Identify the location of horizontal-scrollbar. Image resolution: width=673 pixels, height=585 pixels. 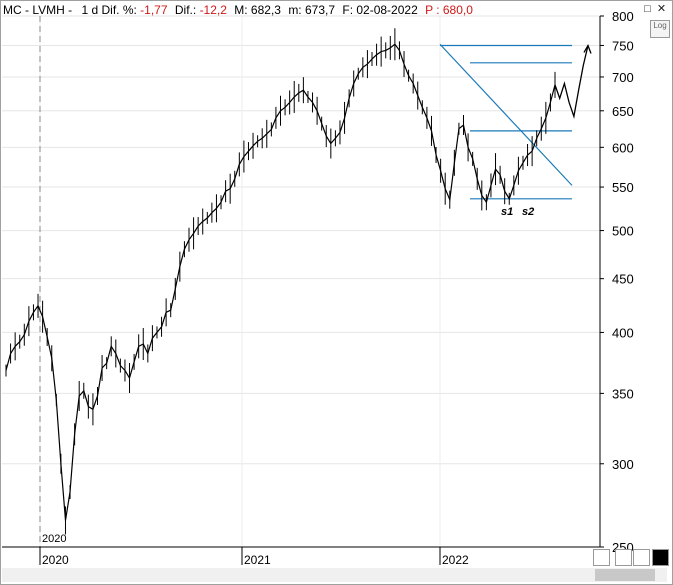
(334, 575).